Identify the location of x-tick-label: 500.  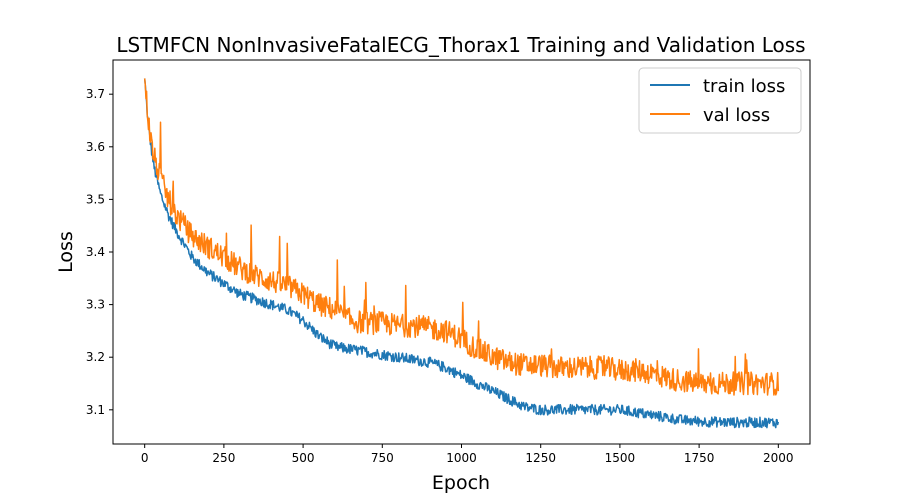
(303, 458).